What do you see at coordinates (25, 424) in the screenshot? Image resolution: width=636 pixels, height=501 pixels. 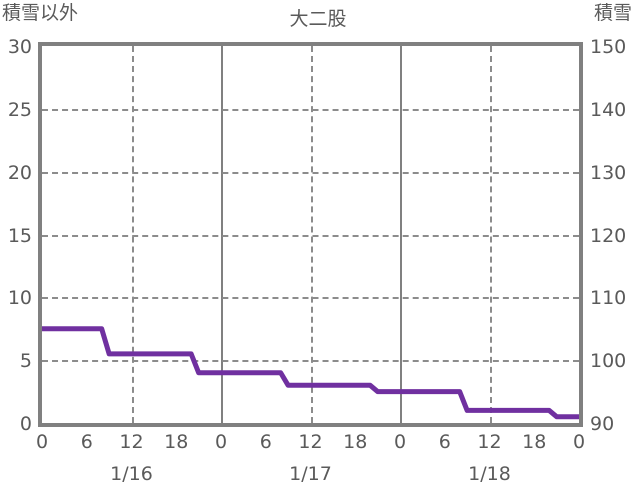 I see `y-axis-tick-label-left: 0` at bounding box center [25, 424].